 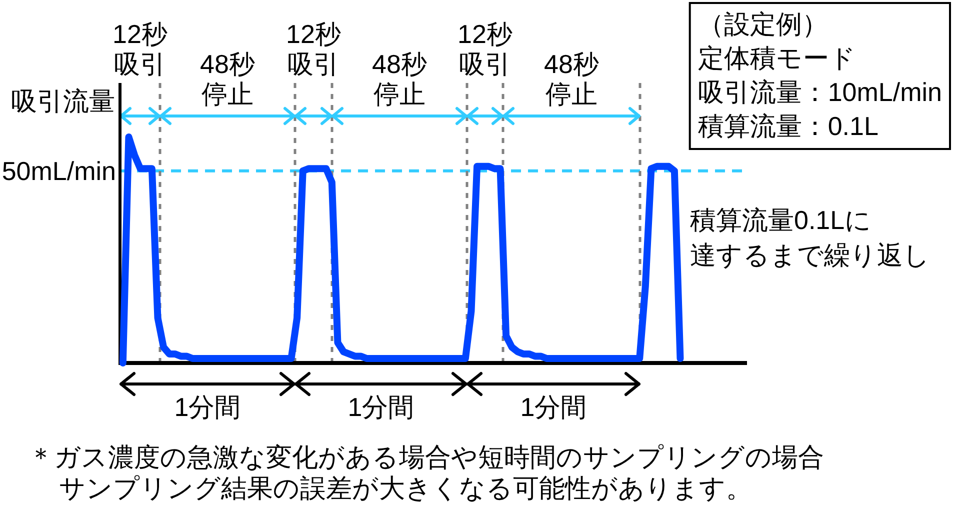 What do you see at coordinates (788, 126) in the screenshot?
I see `annotation: 積算流量：0.1L` at bounding box center [788, 126].